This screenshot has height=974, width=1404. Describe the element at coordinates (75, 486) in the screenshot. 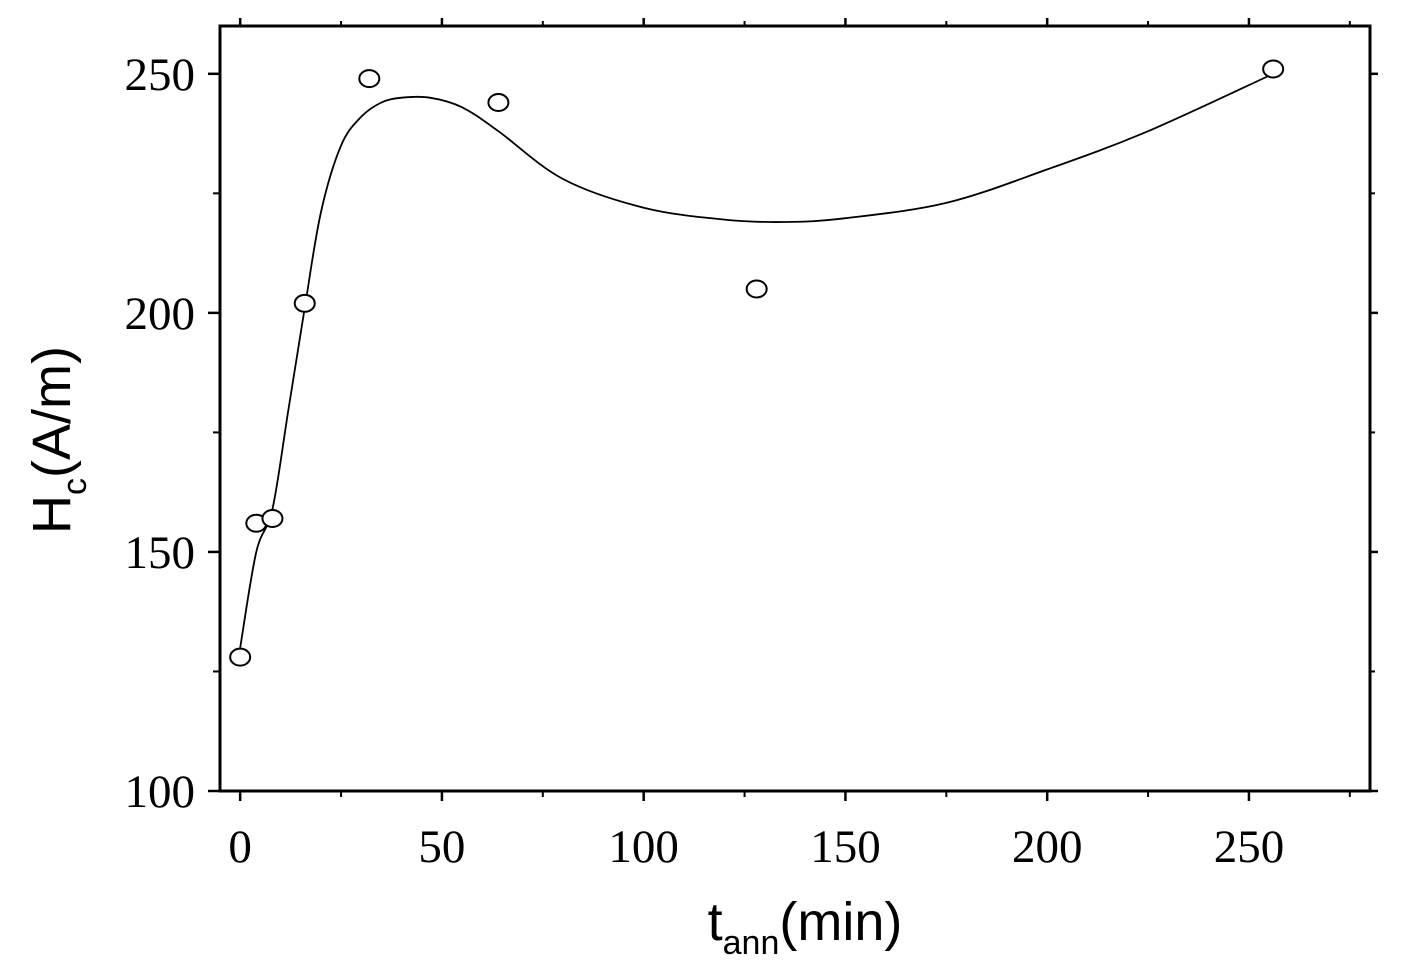

I see `y-axis-title-sub: c` at that location.